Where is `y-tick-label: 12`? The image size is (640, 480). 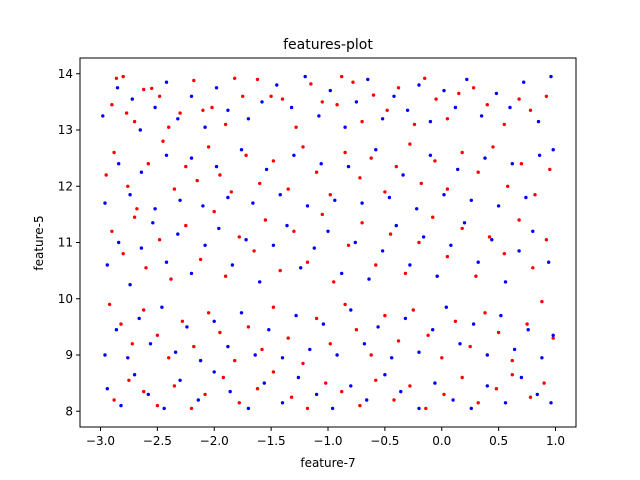 y-tick-label: 12 is located at coordinates (65, 186).